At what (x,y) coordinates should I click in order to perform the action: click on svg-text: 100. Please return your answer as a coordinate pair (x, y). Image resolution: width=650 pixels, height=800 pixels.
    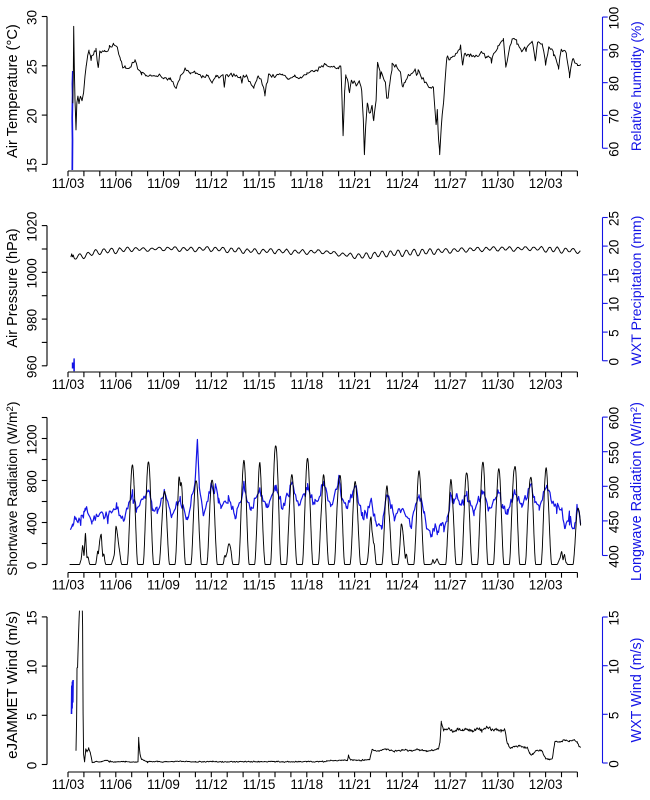
    Looking at the image, I should click on (614, 18).